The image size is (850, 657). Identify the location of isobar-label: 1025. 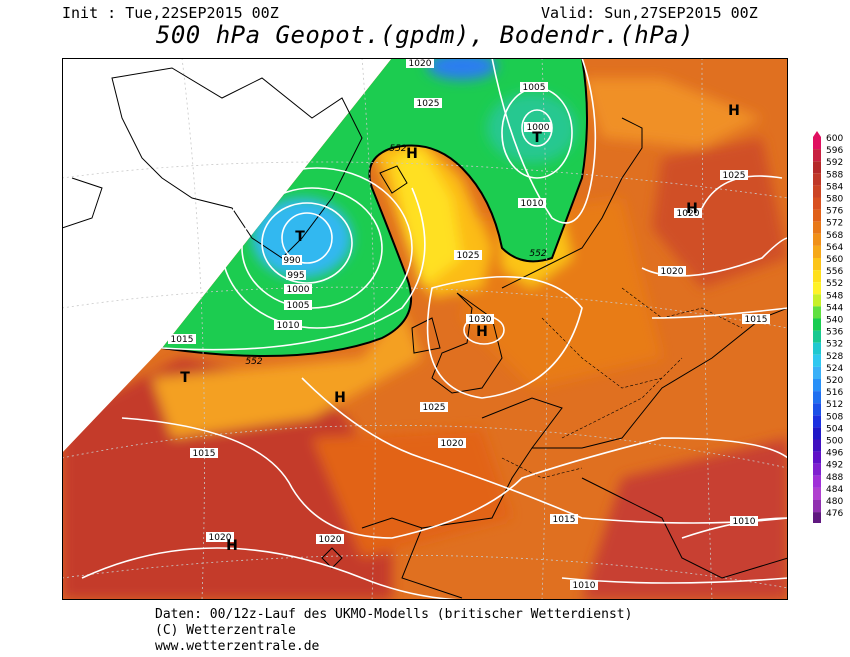
(434, 407).